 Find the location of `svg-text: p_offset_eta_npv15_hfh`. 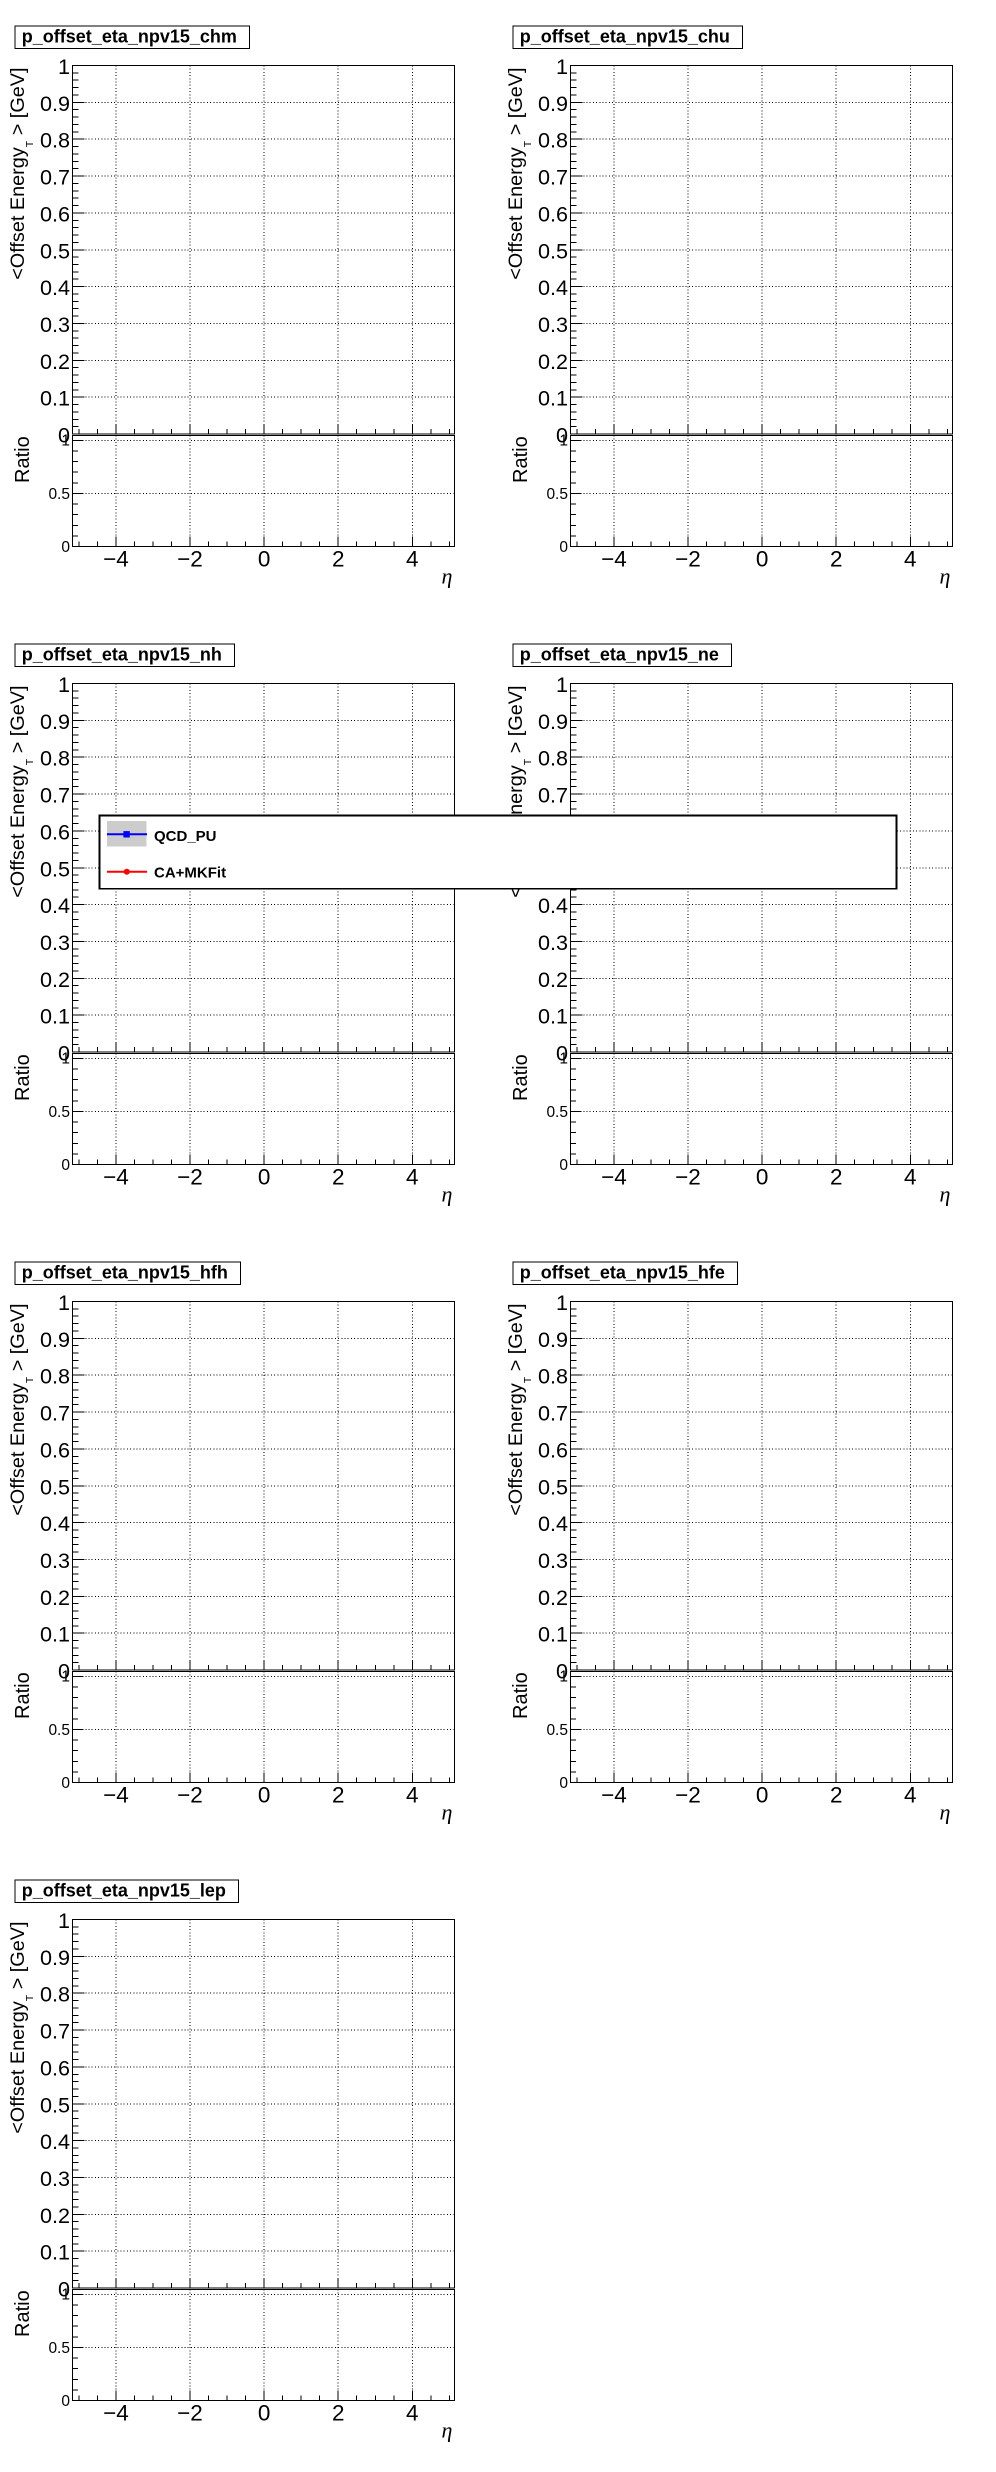

svg-text: p_offset_eta_npv15_hfh is located at coordinates (125, 1273).